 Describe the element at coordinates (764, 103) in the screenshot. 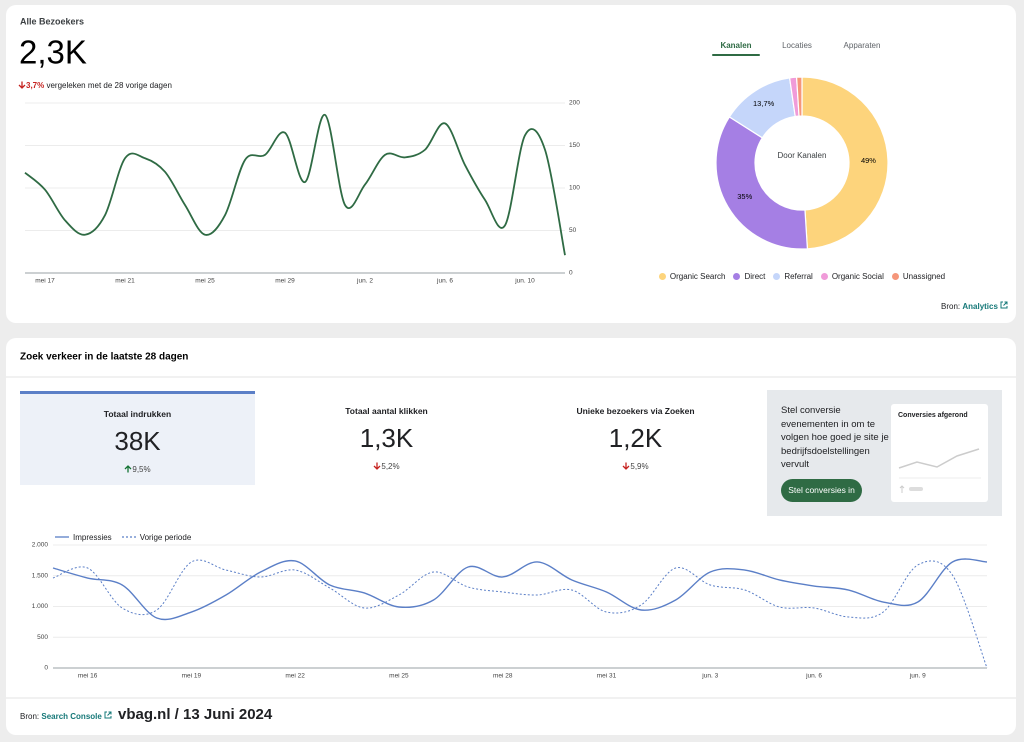

I see `data-label: 13,7%` at that location.